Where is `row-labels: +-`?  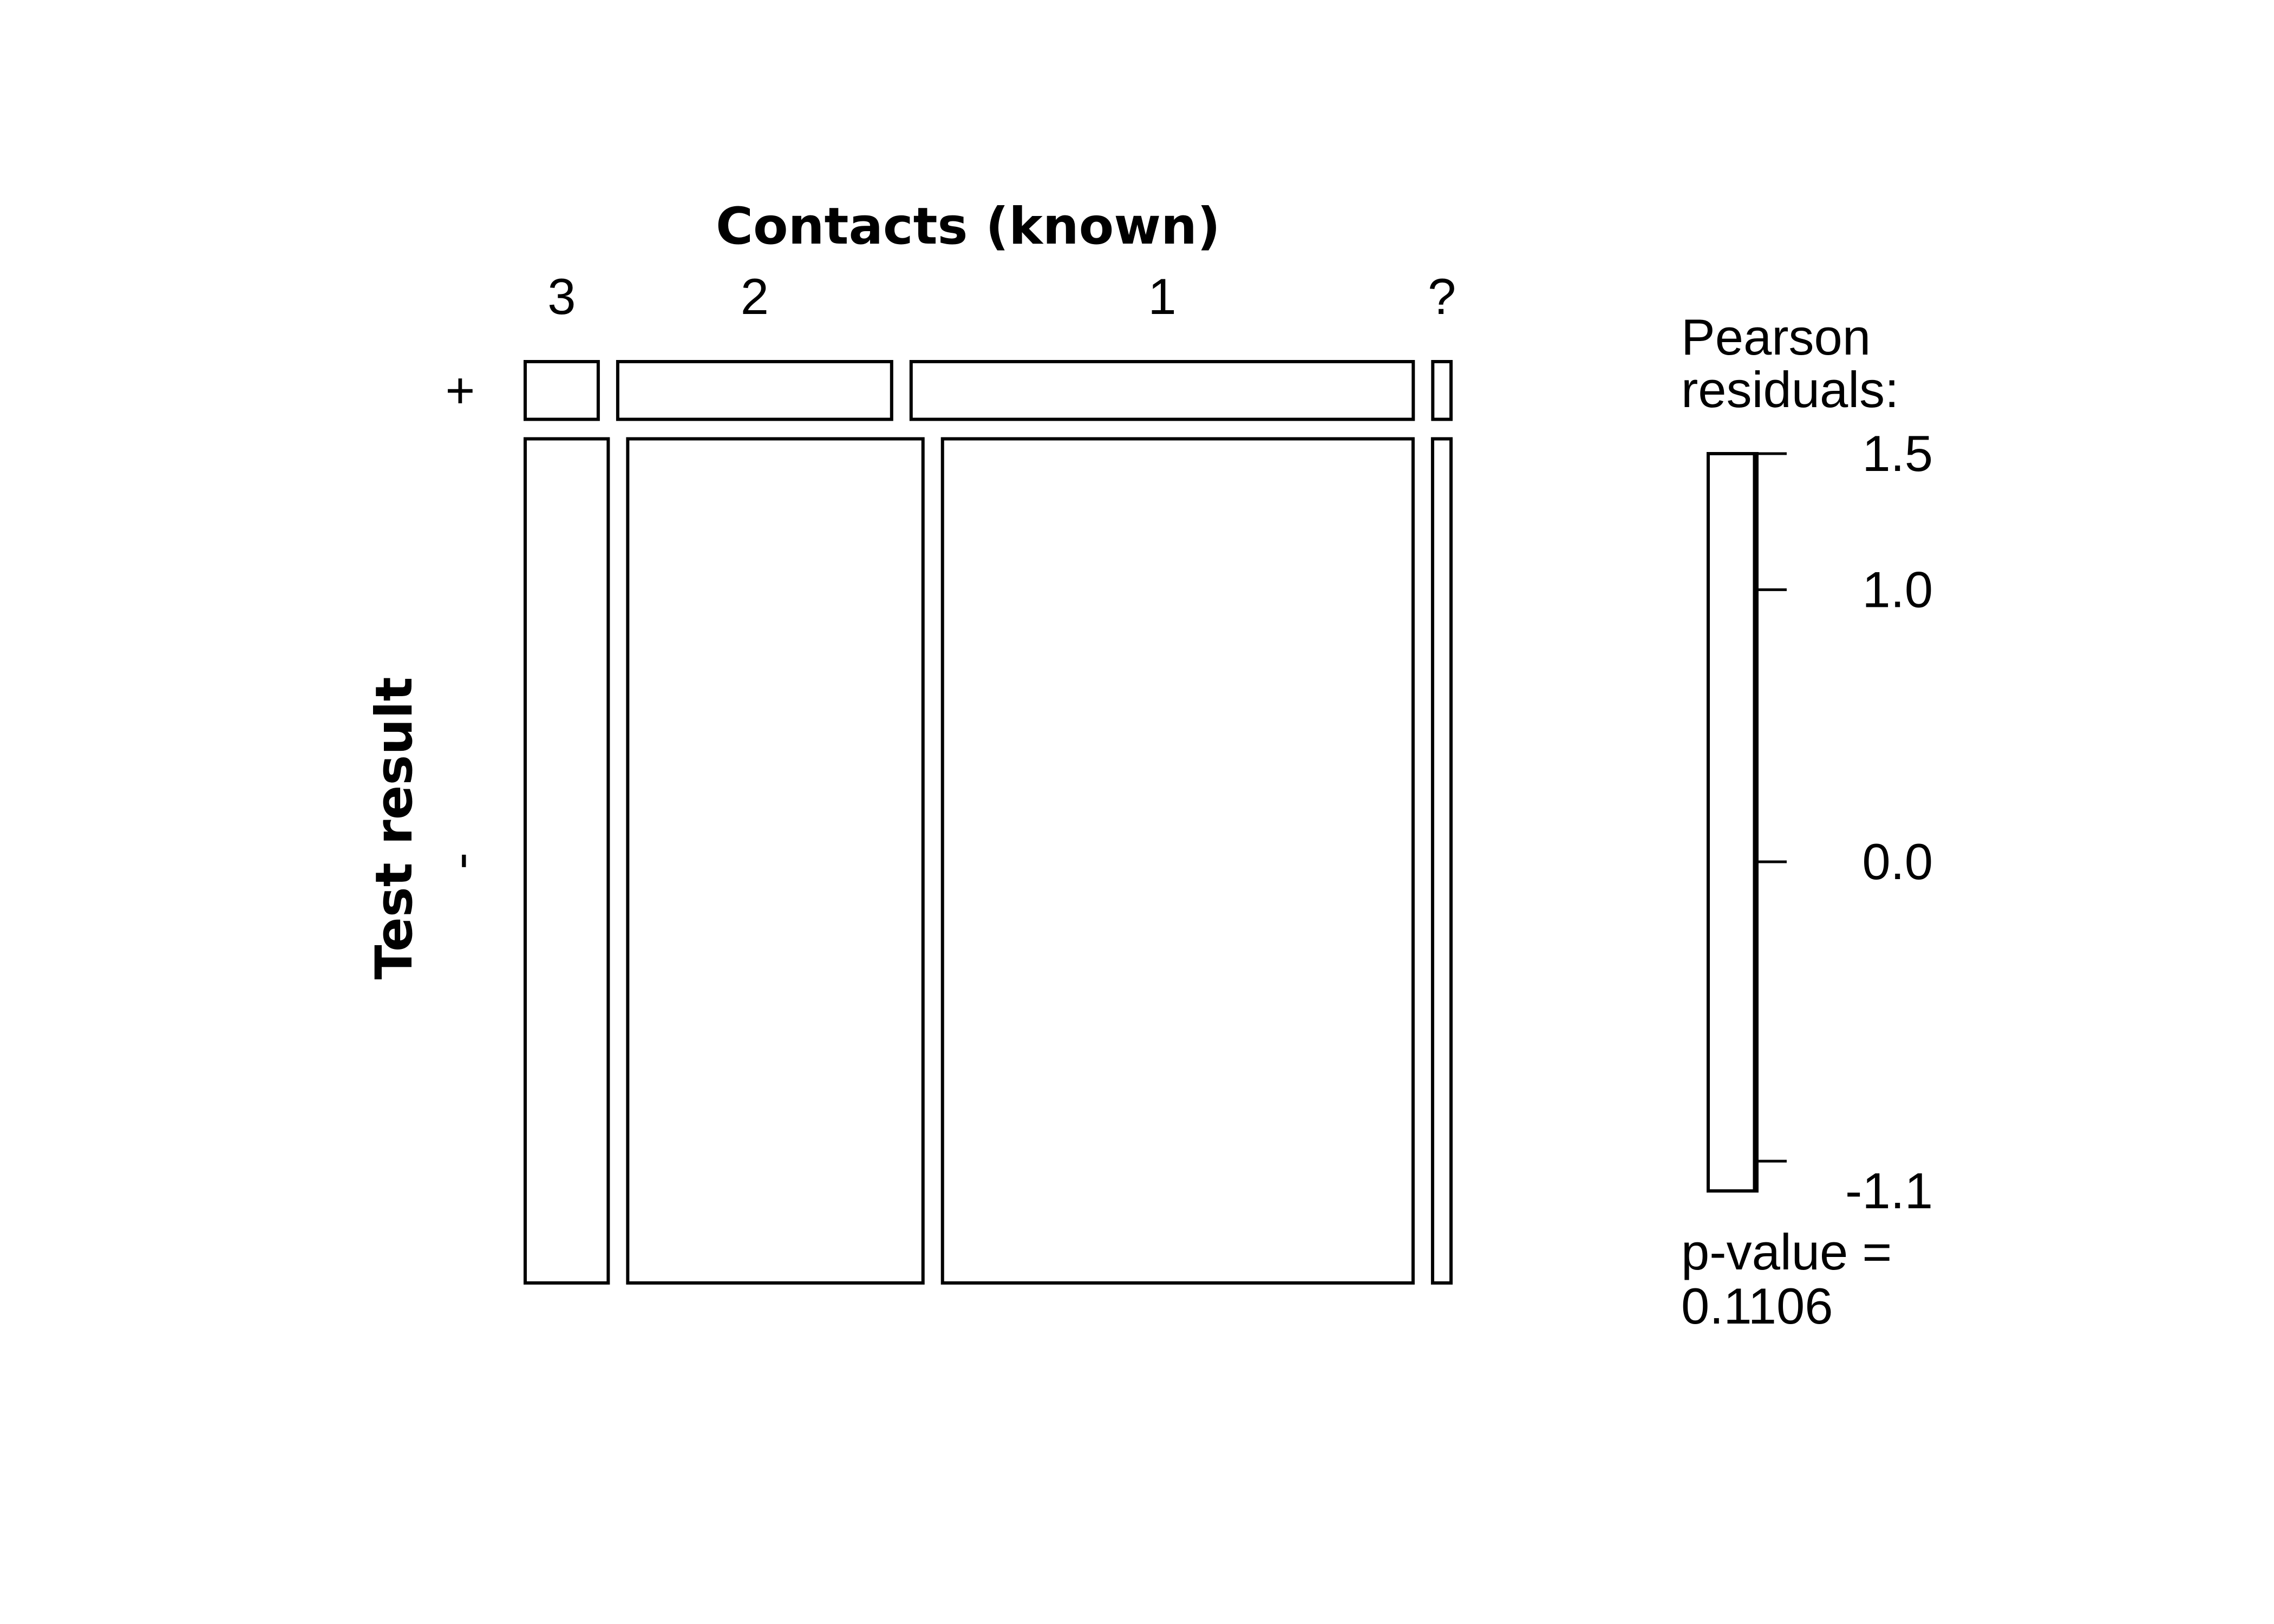
row-labels: +- is located at coordinates (460, 615).